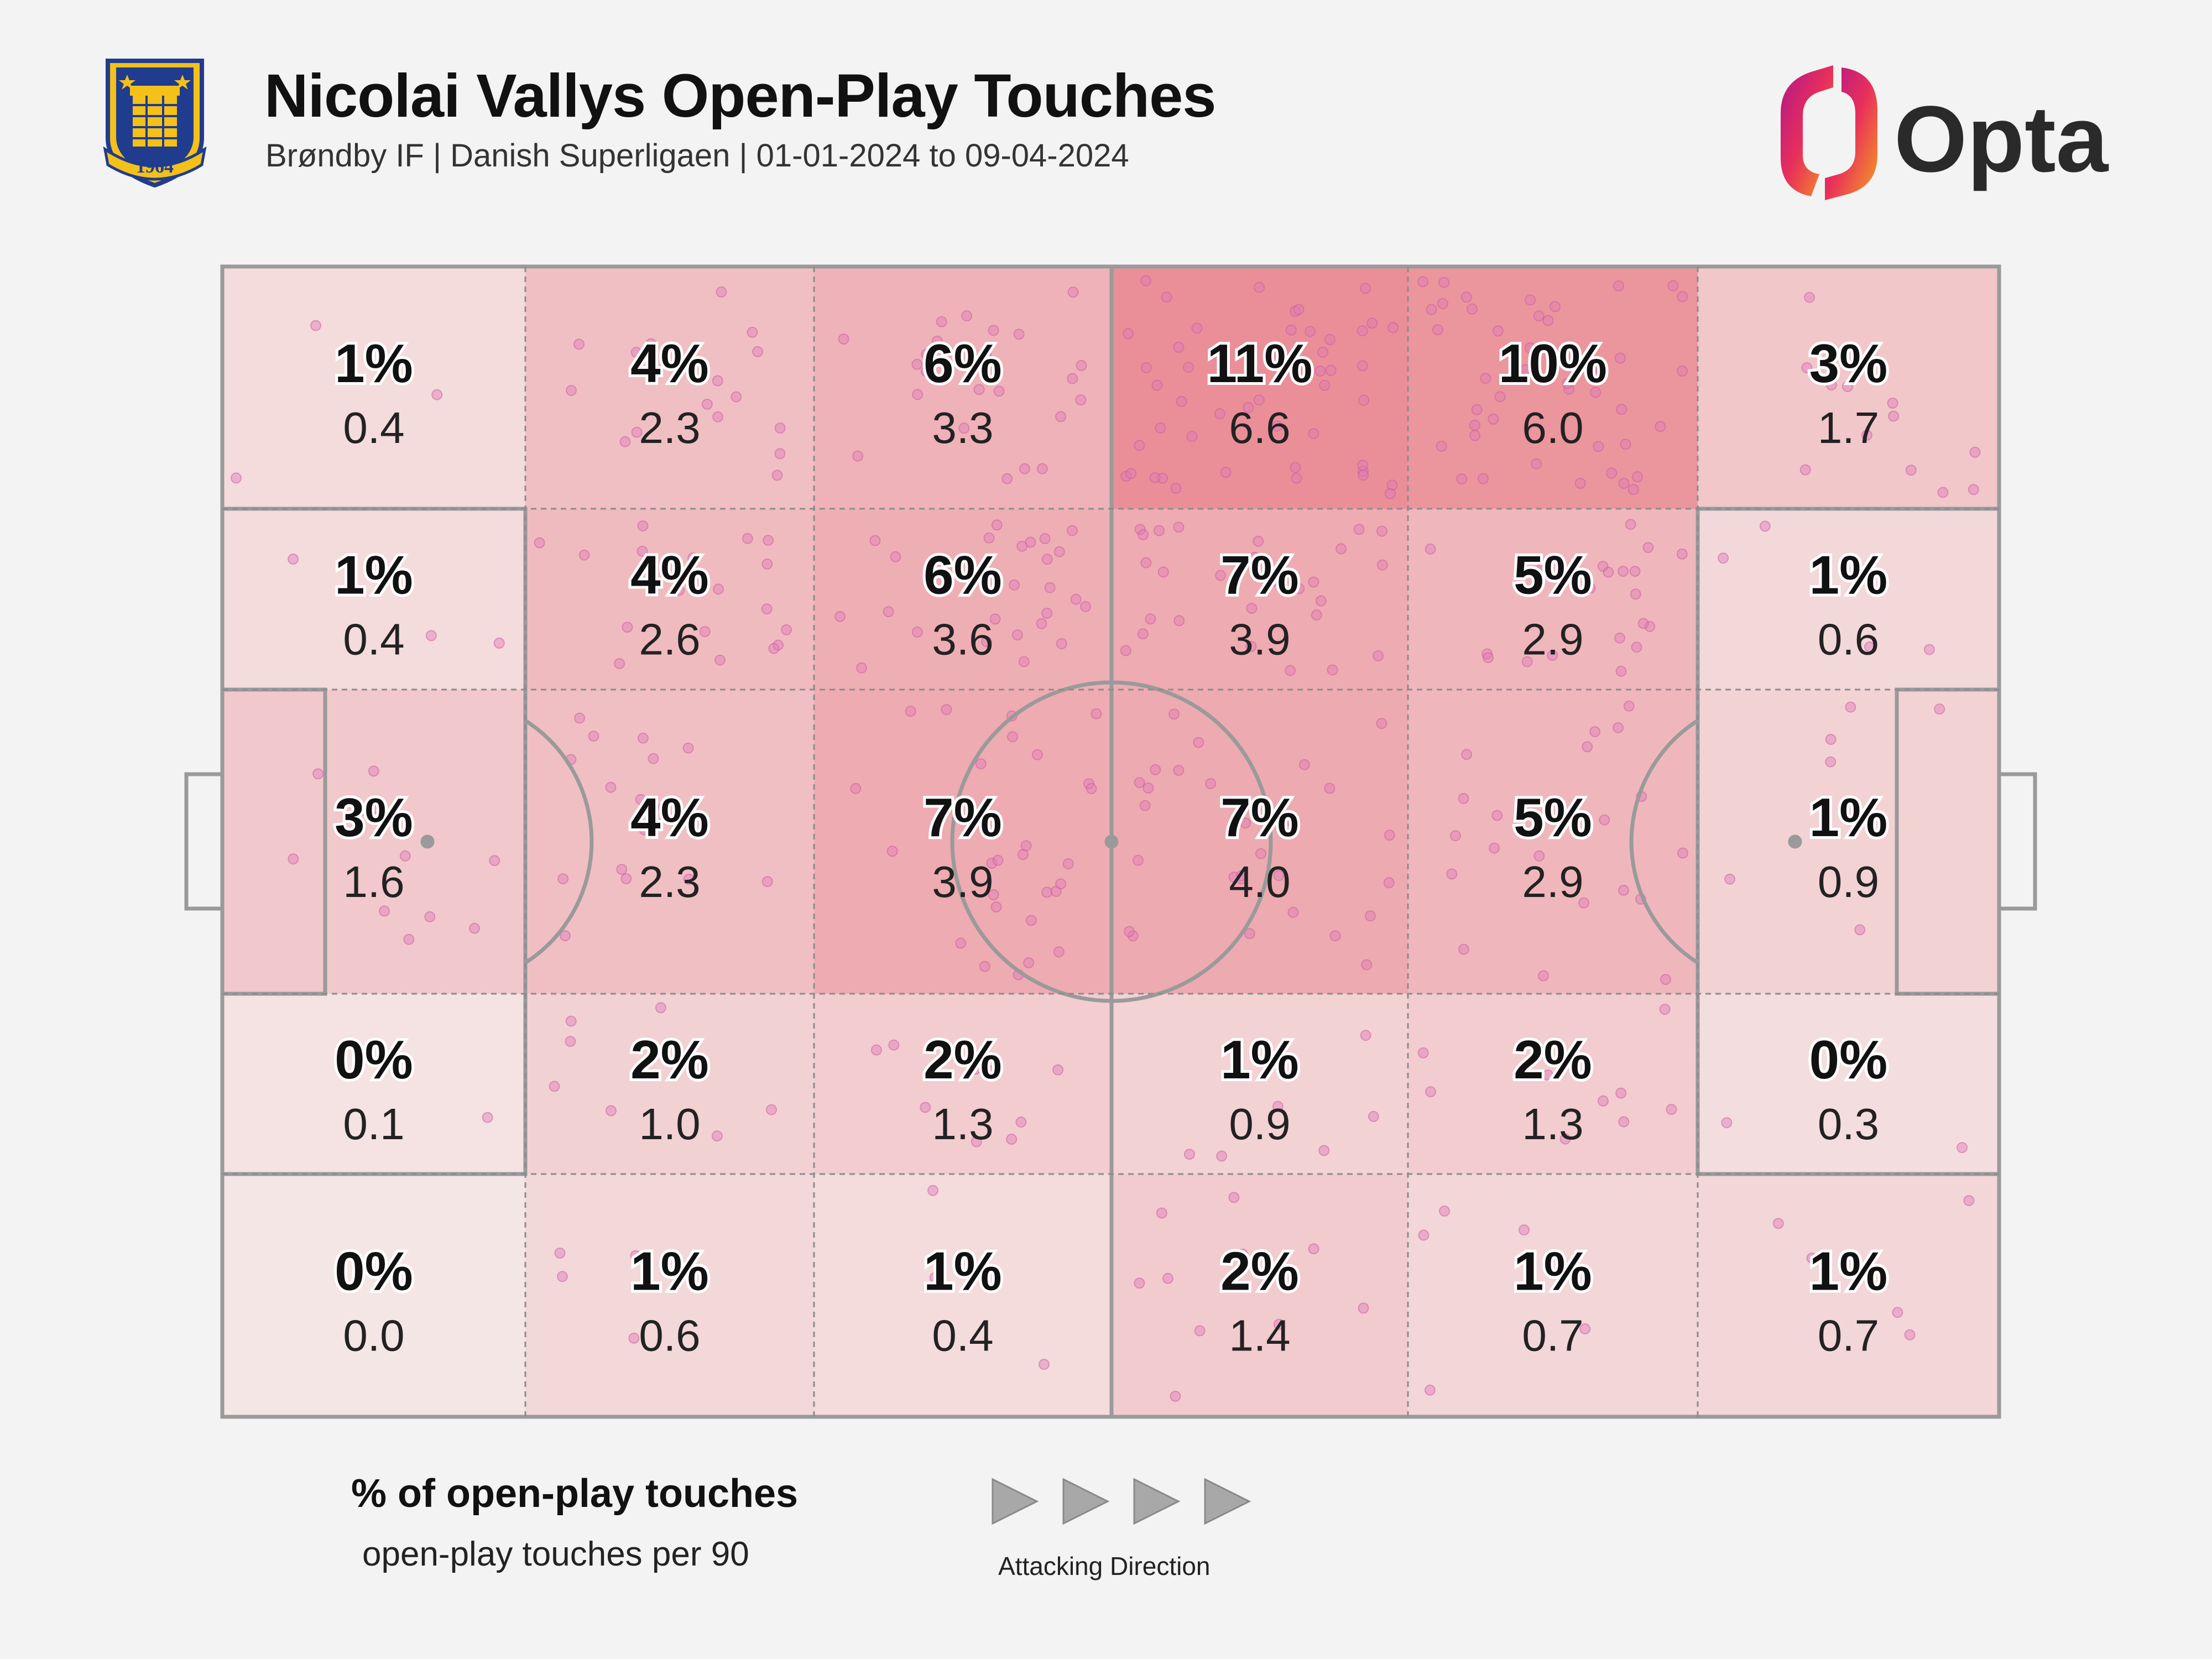  I want to click on right-penalty-spot, so click(1795, 842).